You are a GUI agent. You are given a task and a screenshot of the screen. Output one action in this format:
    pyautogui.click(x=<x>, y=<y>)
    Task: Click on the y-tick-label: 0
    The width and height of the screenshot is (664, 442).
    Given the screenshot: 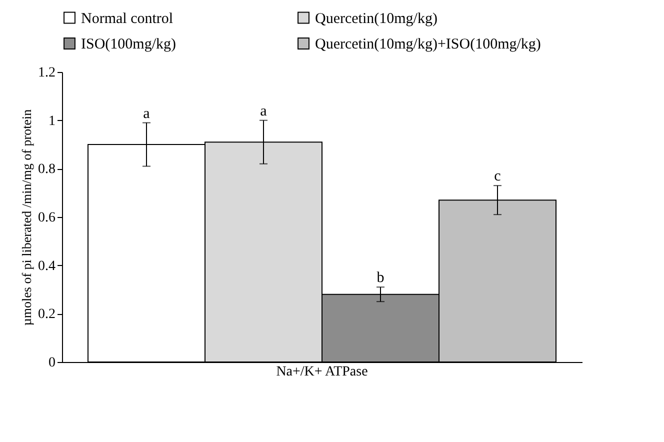 What is the action you would take?
    pyautogui.click(x=52, y=363)
    